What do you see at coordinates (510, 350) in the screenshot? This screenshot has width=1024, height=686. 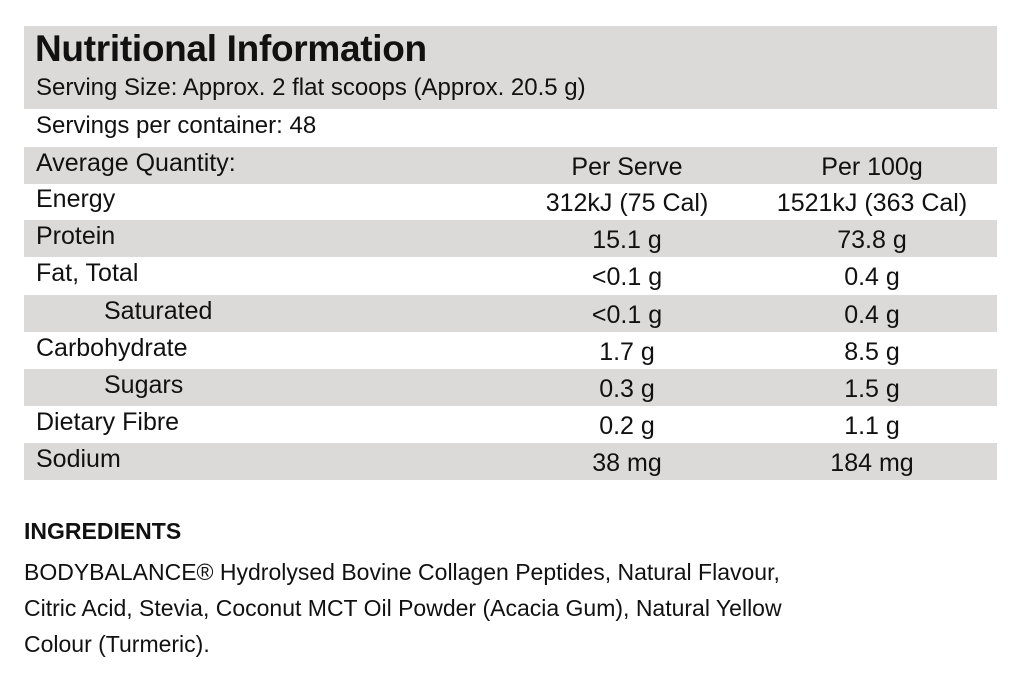 I see `table-row: Carbohydrate 1.7 g 8.5 g` at bounding box center [510, 350].